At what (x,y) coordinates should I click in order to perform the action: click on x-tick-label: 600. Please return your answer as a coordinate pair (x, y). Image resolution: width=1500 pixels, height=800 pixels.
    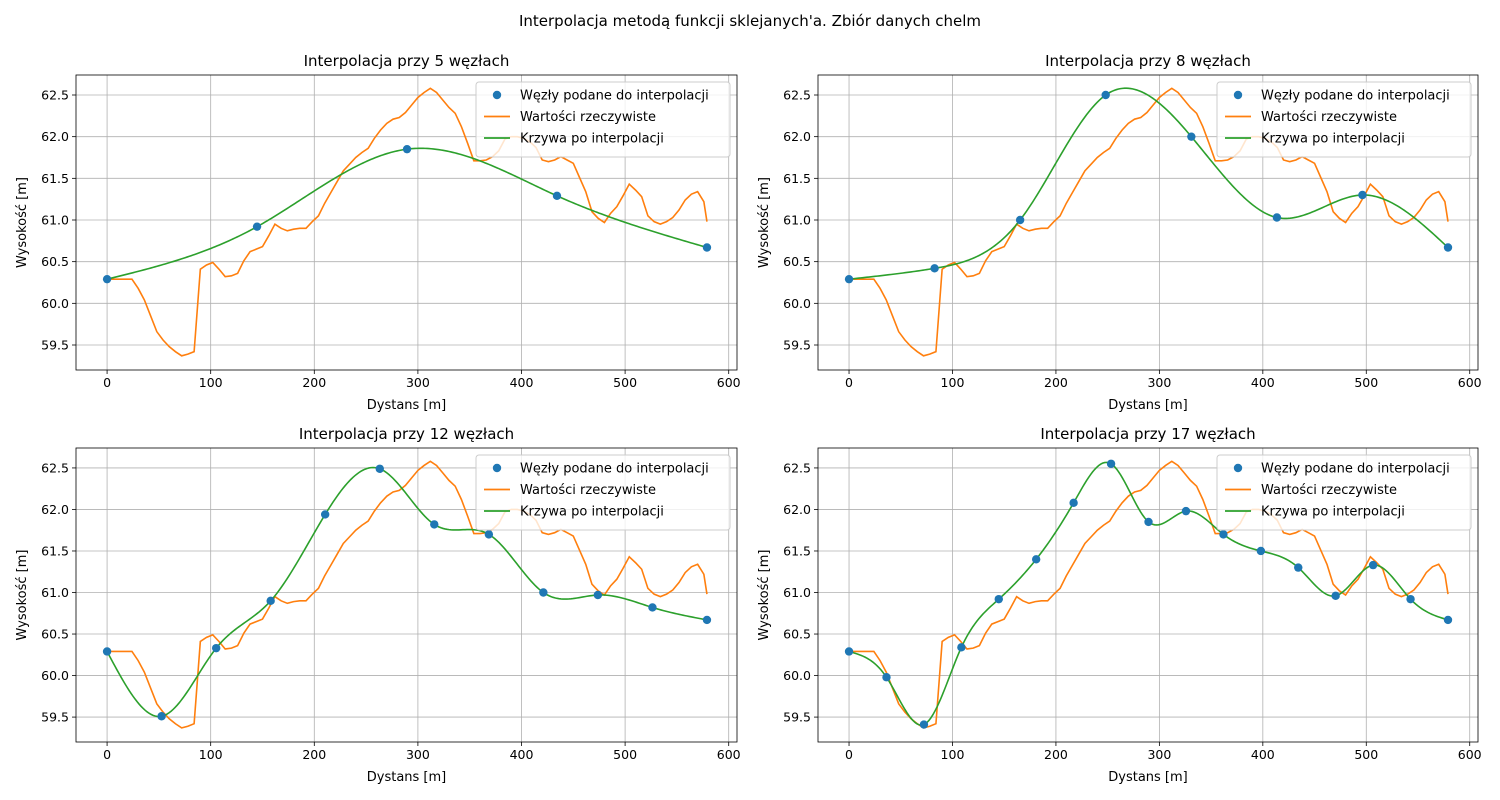
    Looking at the image, I should click on (729, 382).